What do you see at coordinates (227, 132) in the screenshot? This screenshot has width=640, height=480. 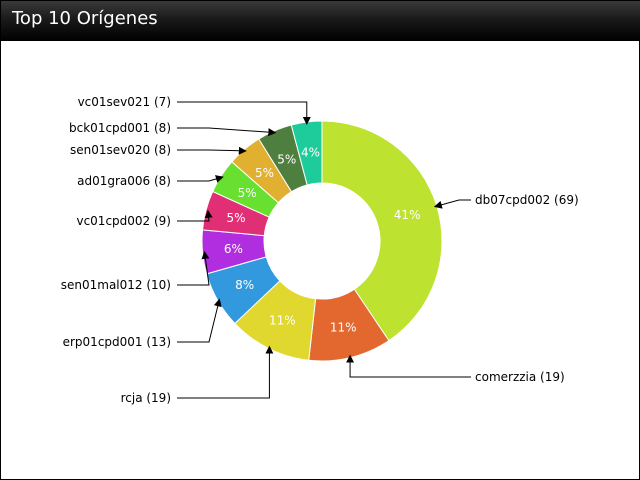 I see `leader-line-bck01cpd001` at bounding box center [227, 132].